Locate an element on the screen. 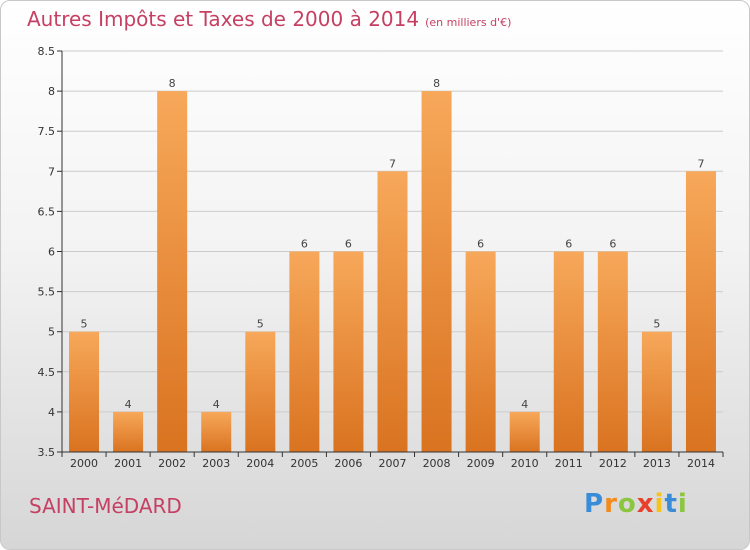 The width and height of the screenshot is (750, 550). data-label-2004: 5 is located at coordinates (260, 324).